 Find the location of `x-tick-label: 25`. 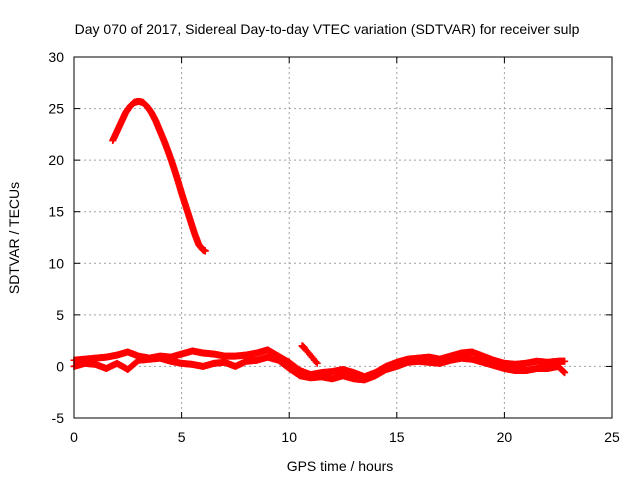

x-tick-label: 25 is located at coordinates (612, 437).